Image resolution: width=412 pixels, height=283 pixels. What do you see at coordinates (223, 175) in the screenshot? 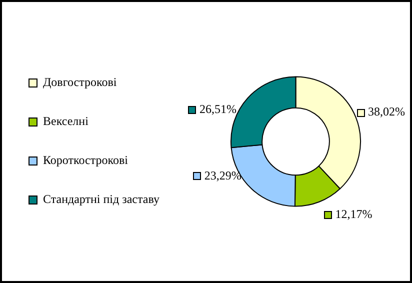
I see `data-label: 23,29%` at bounding box center [223, 175].